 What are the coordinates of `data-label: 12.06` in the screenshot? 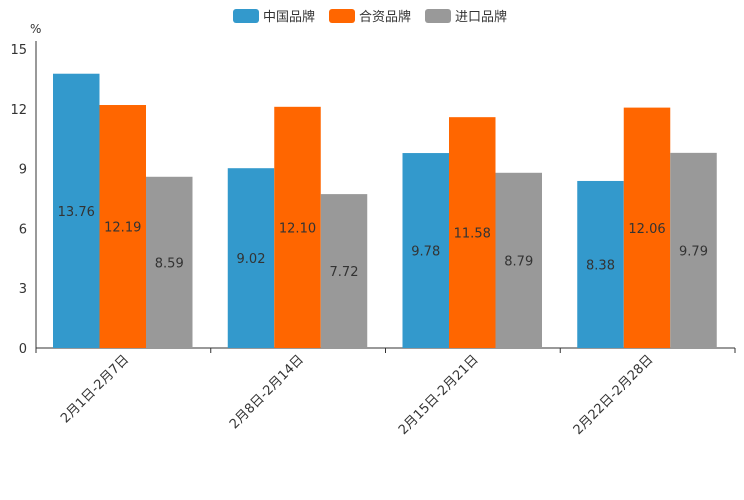 It's located at (646, 229).